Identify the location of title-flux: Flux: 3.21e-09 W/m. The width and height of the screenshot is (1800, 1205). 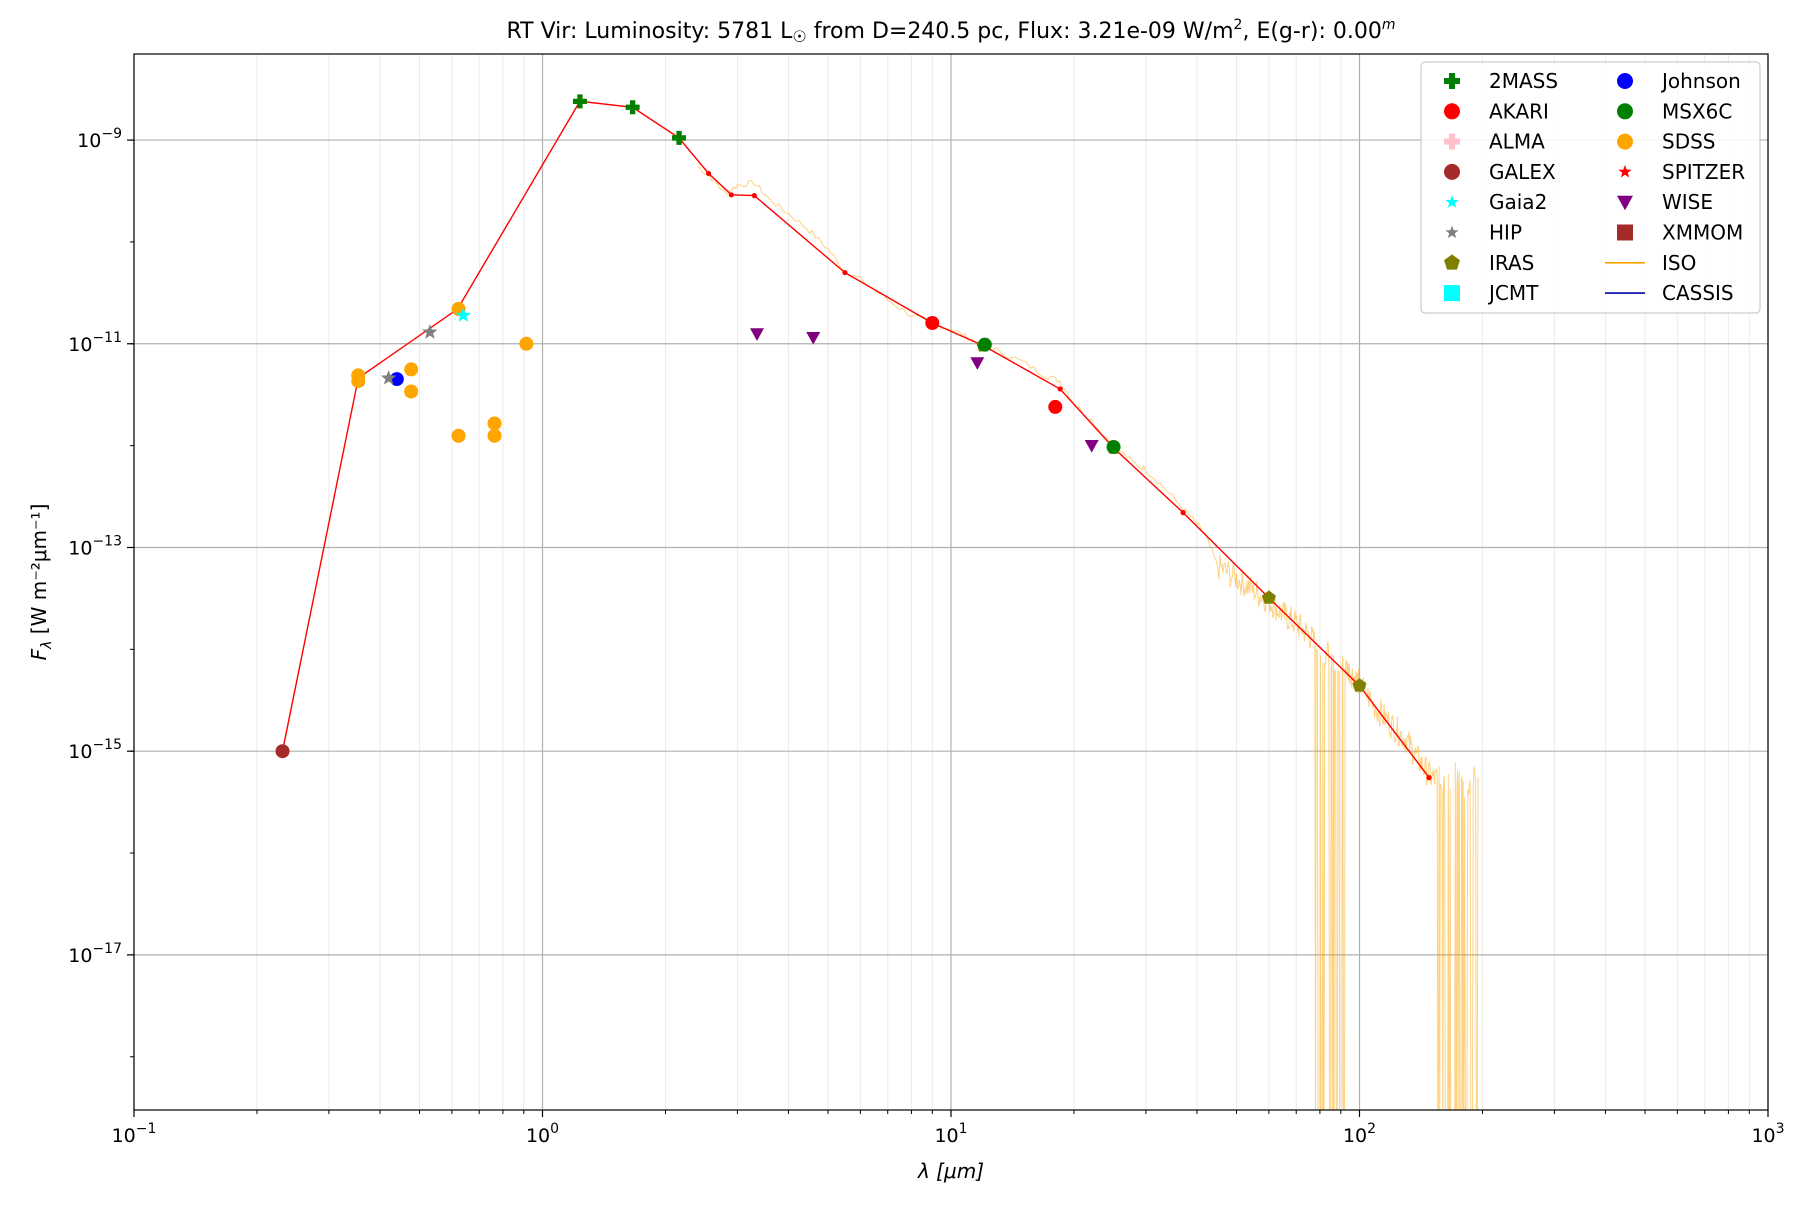
(1125, 31).